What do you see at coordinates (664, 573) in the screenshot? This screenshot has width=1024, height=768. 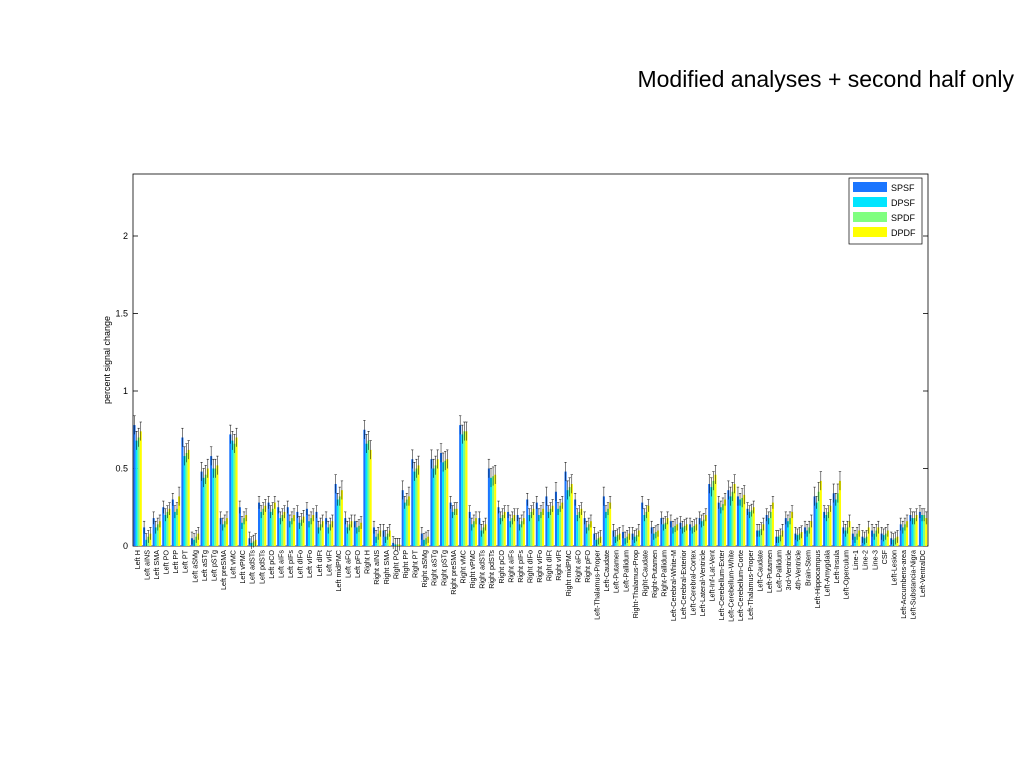 I see `x-tick-label: Right-Pallidum` at bounding box center [664, 573].